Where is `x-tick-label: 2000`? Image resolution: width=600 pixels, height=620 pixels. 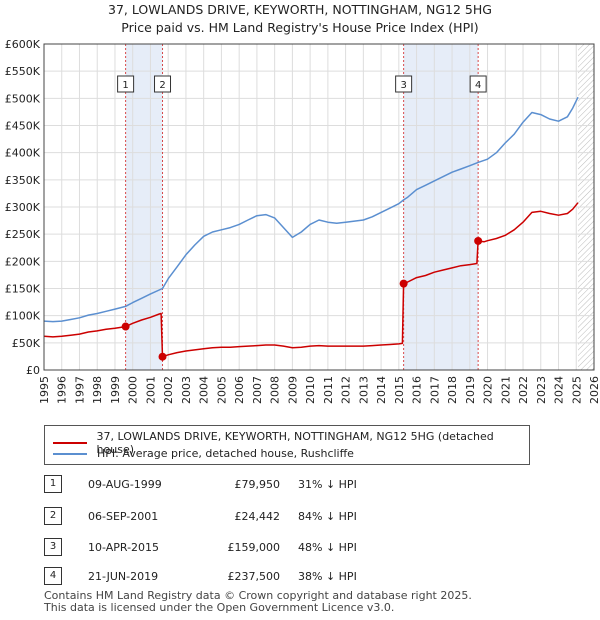 x-tick-label: 2000 is located at coordinates (133, 390).